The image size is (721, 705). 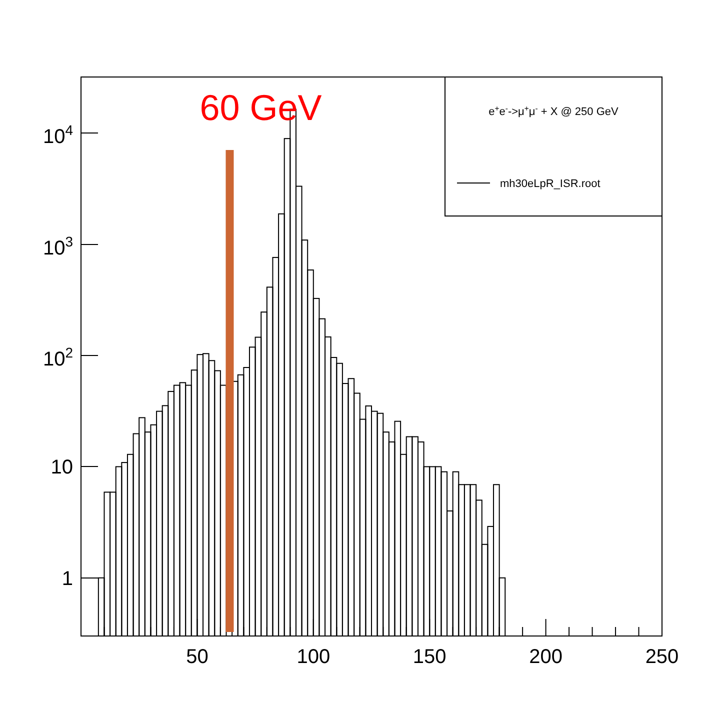 What do you see at coordinates (545, 657) in the screenshot?
I see `x-tick-label: 200` at bounding box center [545, 657].